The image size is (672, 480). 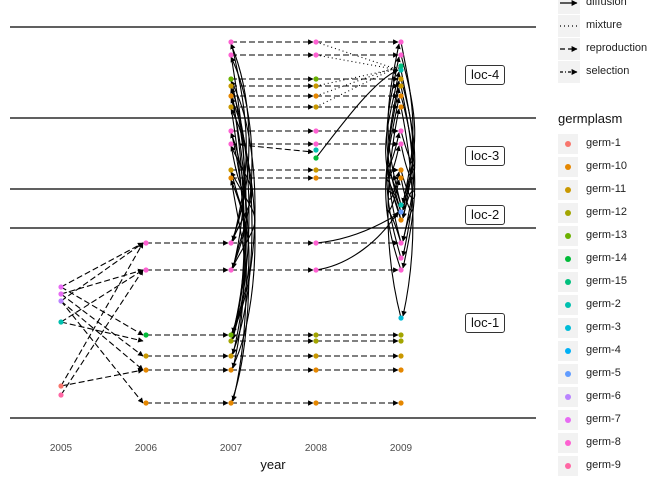 What do you see at coordinates (569, 49) in the screenshot?
I see `reproduction-line-icon` at bounding box center [569, 49].